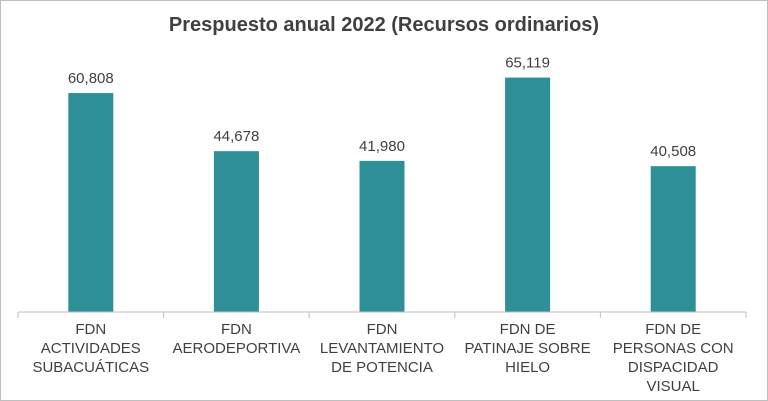  What do you see at coordinates (236, 339) in the screenshot?
I see `category-label: FDN AERODEPORTIVA` at bounding box center [236, 339].